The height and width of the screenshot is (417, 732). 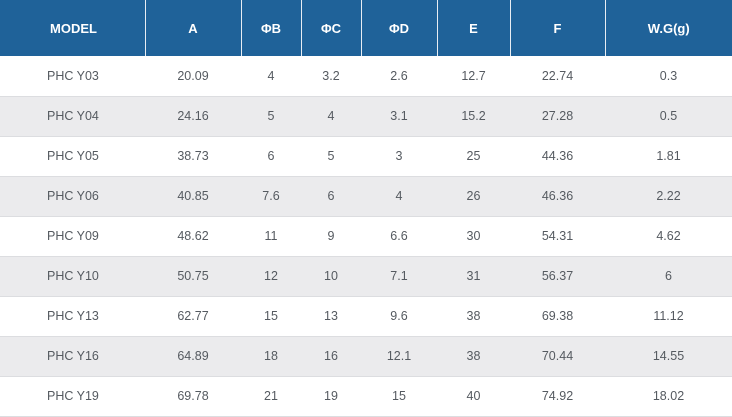 What do you see at coordinates (72, 276) in the screenshot?
I see `cell-model: PHC Y10` at bounding box center [72, 276].